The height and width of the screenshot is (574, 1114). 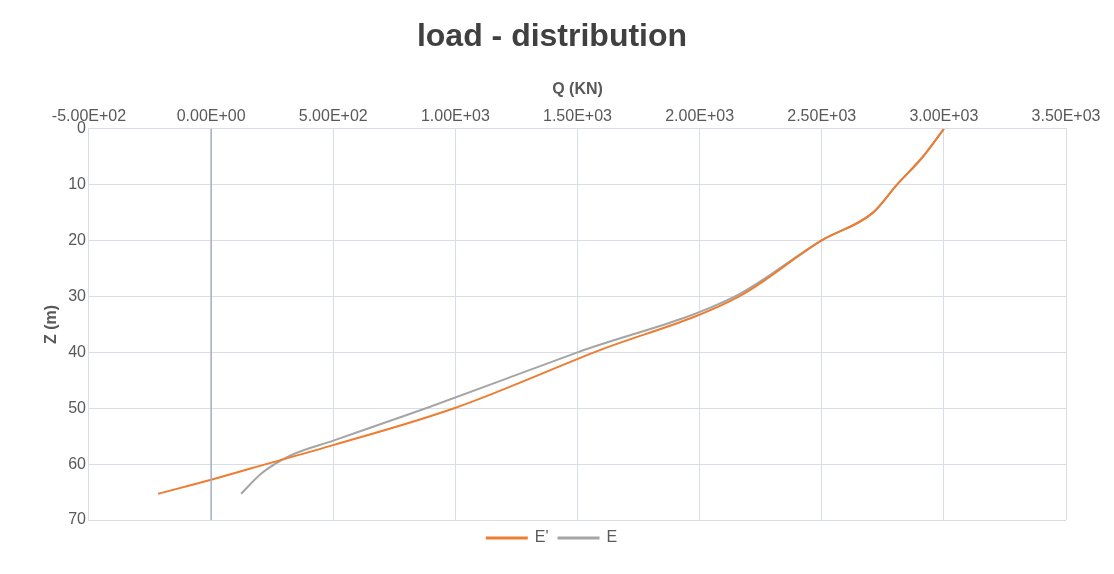 What do you see at coordinates (77, 184) in the screenshot?
I see `y-tick-label: 10` at bounding box center [77, 184].